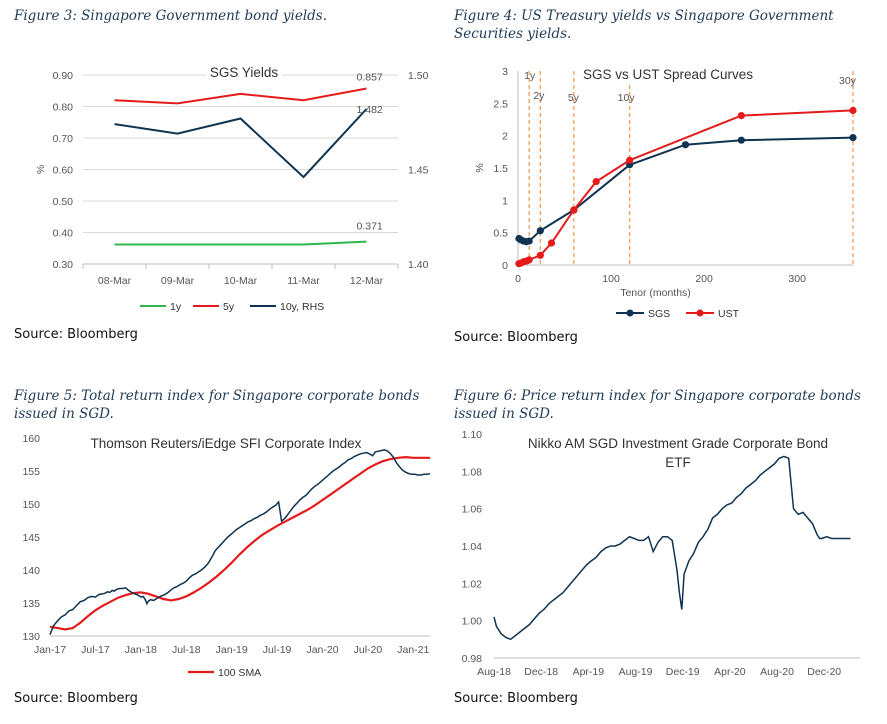 The image size is (887, 724). What do you see at coordinates (500, 234) in the screenshot?
I see `y-tick-label: 0.5` at bounding box center [500, 234].